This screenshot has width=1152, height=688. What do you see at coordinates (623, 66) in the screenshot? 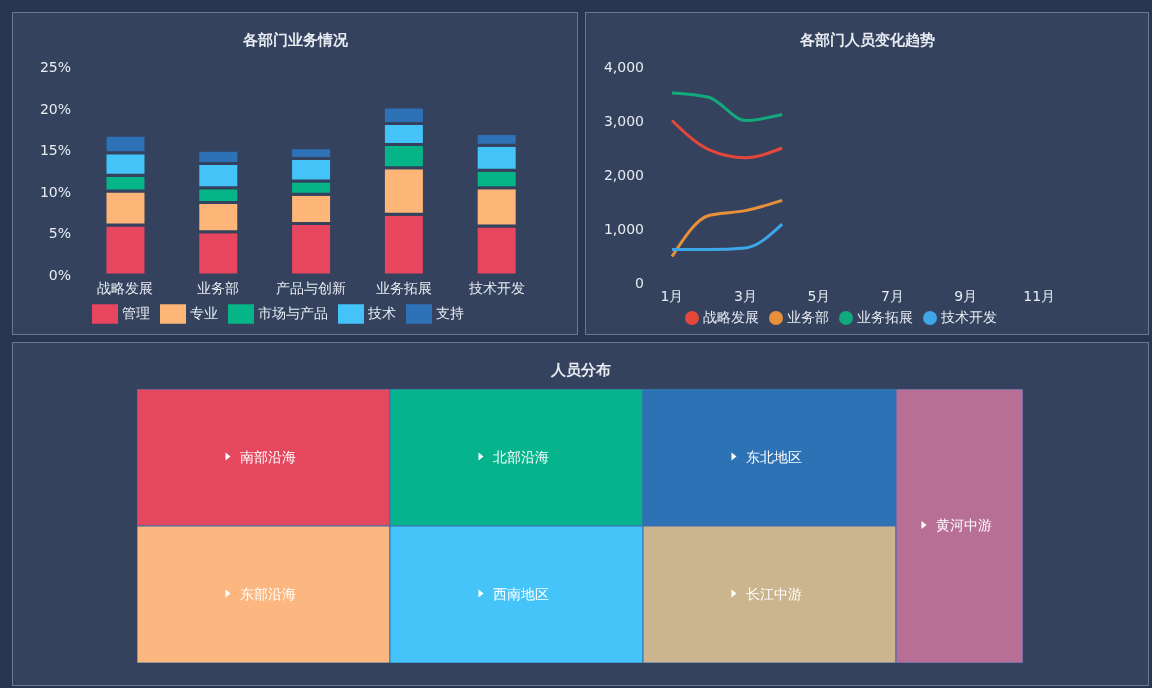
I see `y-tick-label: 4,000` at bounding box center [623, 66].